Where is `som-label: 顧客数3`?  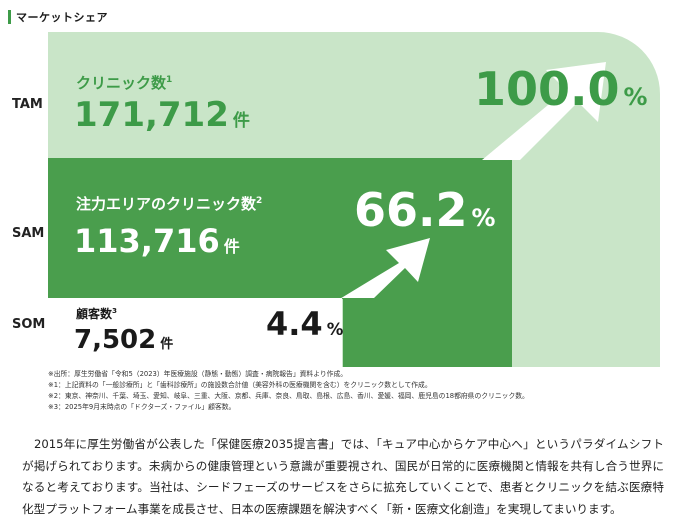
som-label: 顧客数3 is located at coordinates (97, 313).